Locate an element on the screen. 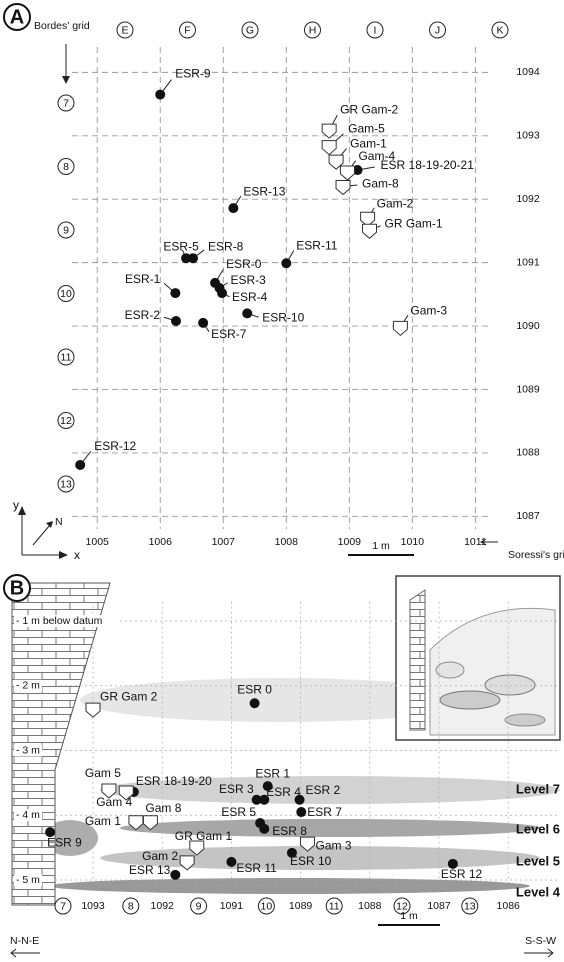 The height and width of the screenshot is (962, 564). point-label: Gam-4 is located at coordinates (376, 156).